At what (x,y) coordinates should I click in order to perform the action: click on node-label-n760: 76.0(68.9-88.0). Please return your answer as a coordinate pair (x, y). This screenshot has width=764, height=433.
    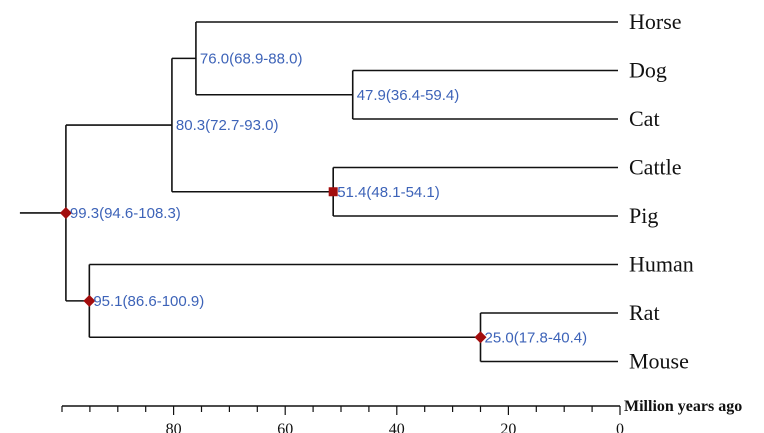
    Looking at the image, I should click on (251, 58).